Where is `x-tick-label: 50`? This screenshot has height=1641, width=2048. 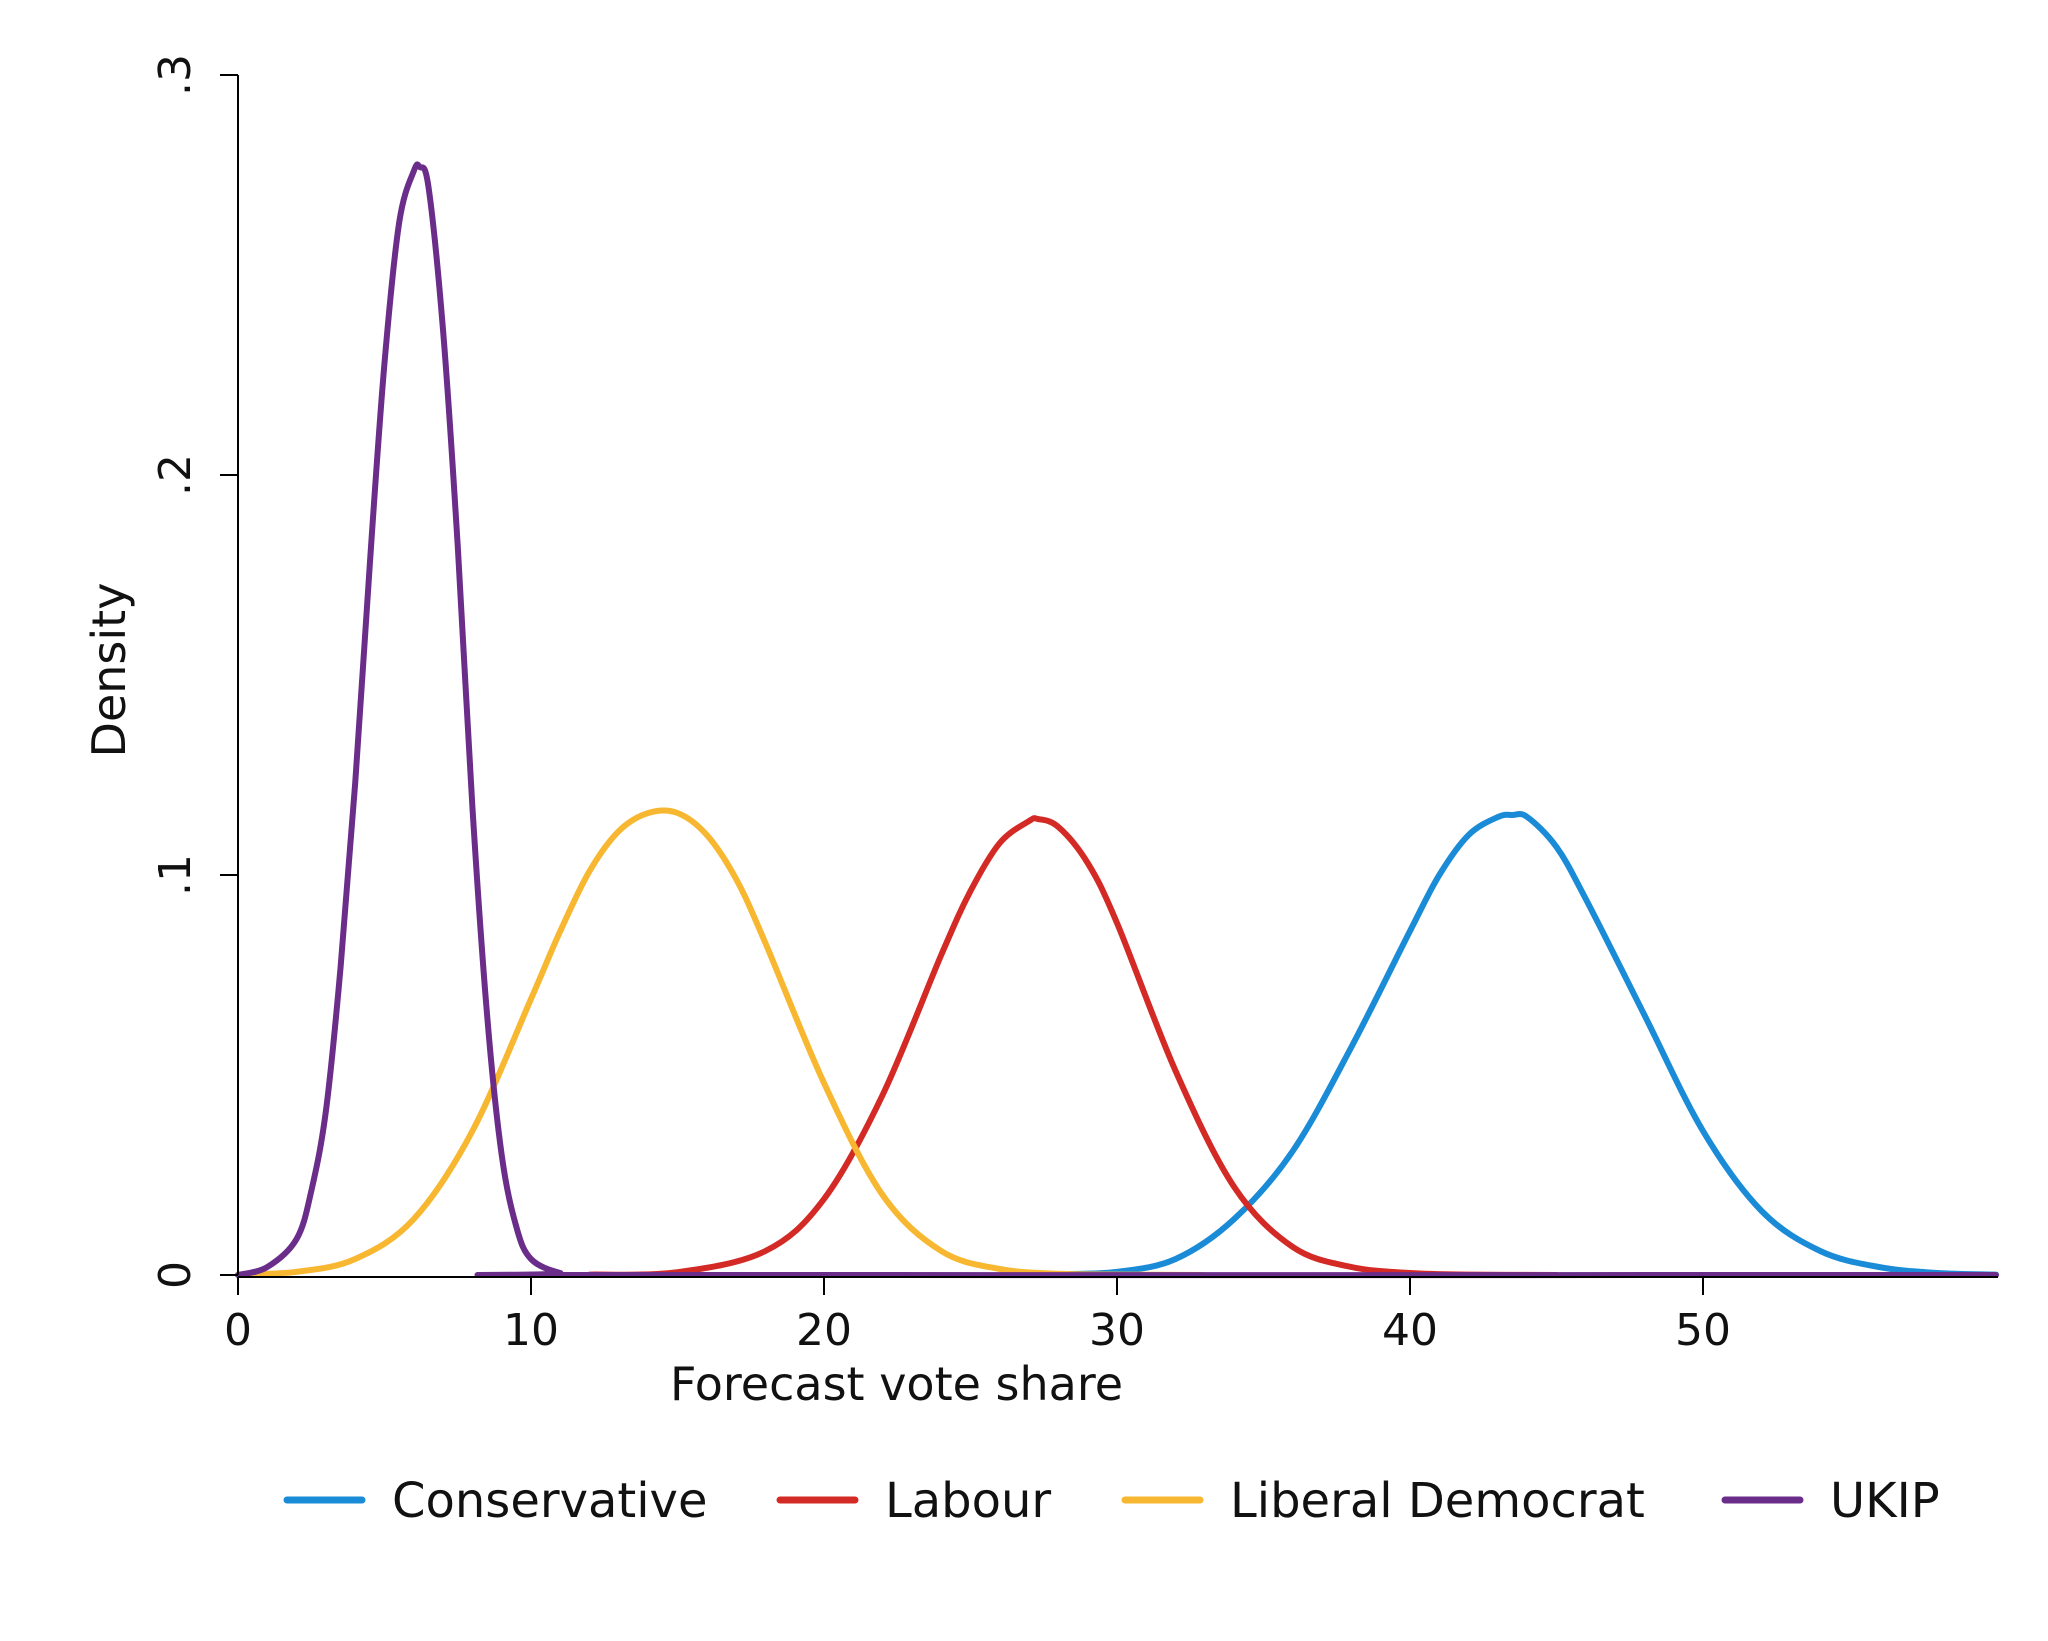 x-tick-label: 50 is located at coordinates (1703, 1330).